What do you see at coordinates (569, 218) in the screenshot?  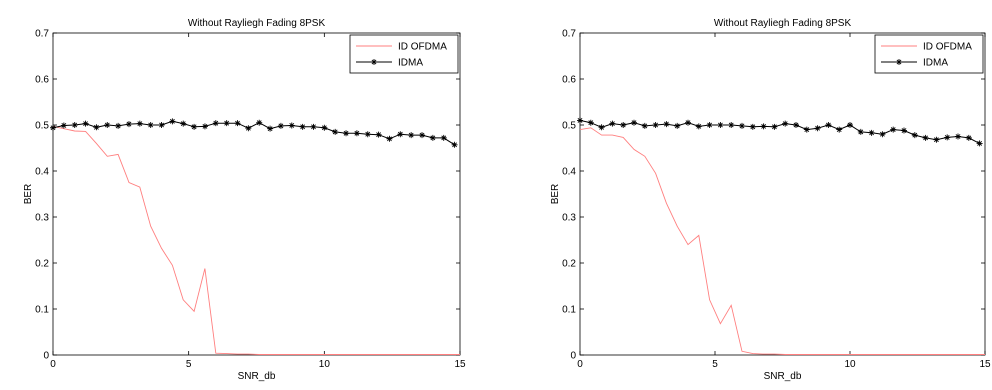 I see `y-tick-label: 0.3` at bounding box center [569, 218].